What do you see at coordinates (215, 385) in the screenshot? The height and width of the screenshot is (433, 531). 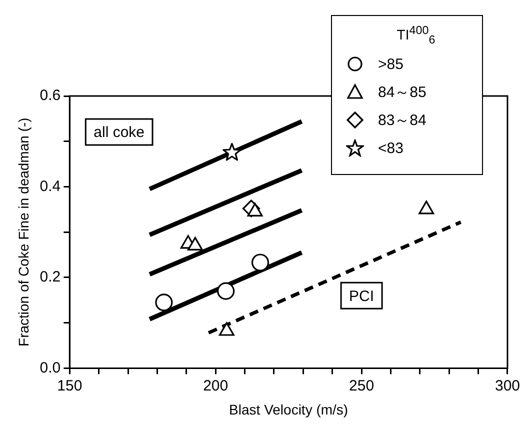 I see `x-tick-label: 200` at bounding box center [215, 385].